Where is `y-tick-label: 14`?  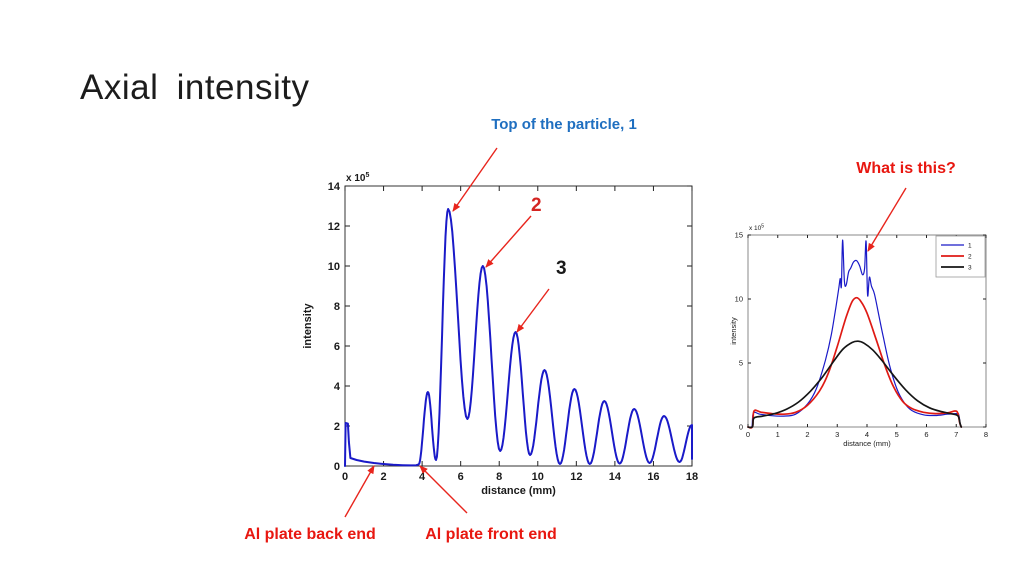
y-tick-label: 14 is located at coordinates (334, 187).